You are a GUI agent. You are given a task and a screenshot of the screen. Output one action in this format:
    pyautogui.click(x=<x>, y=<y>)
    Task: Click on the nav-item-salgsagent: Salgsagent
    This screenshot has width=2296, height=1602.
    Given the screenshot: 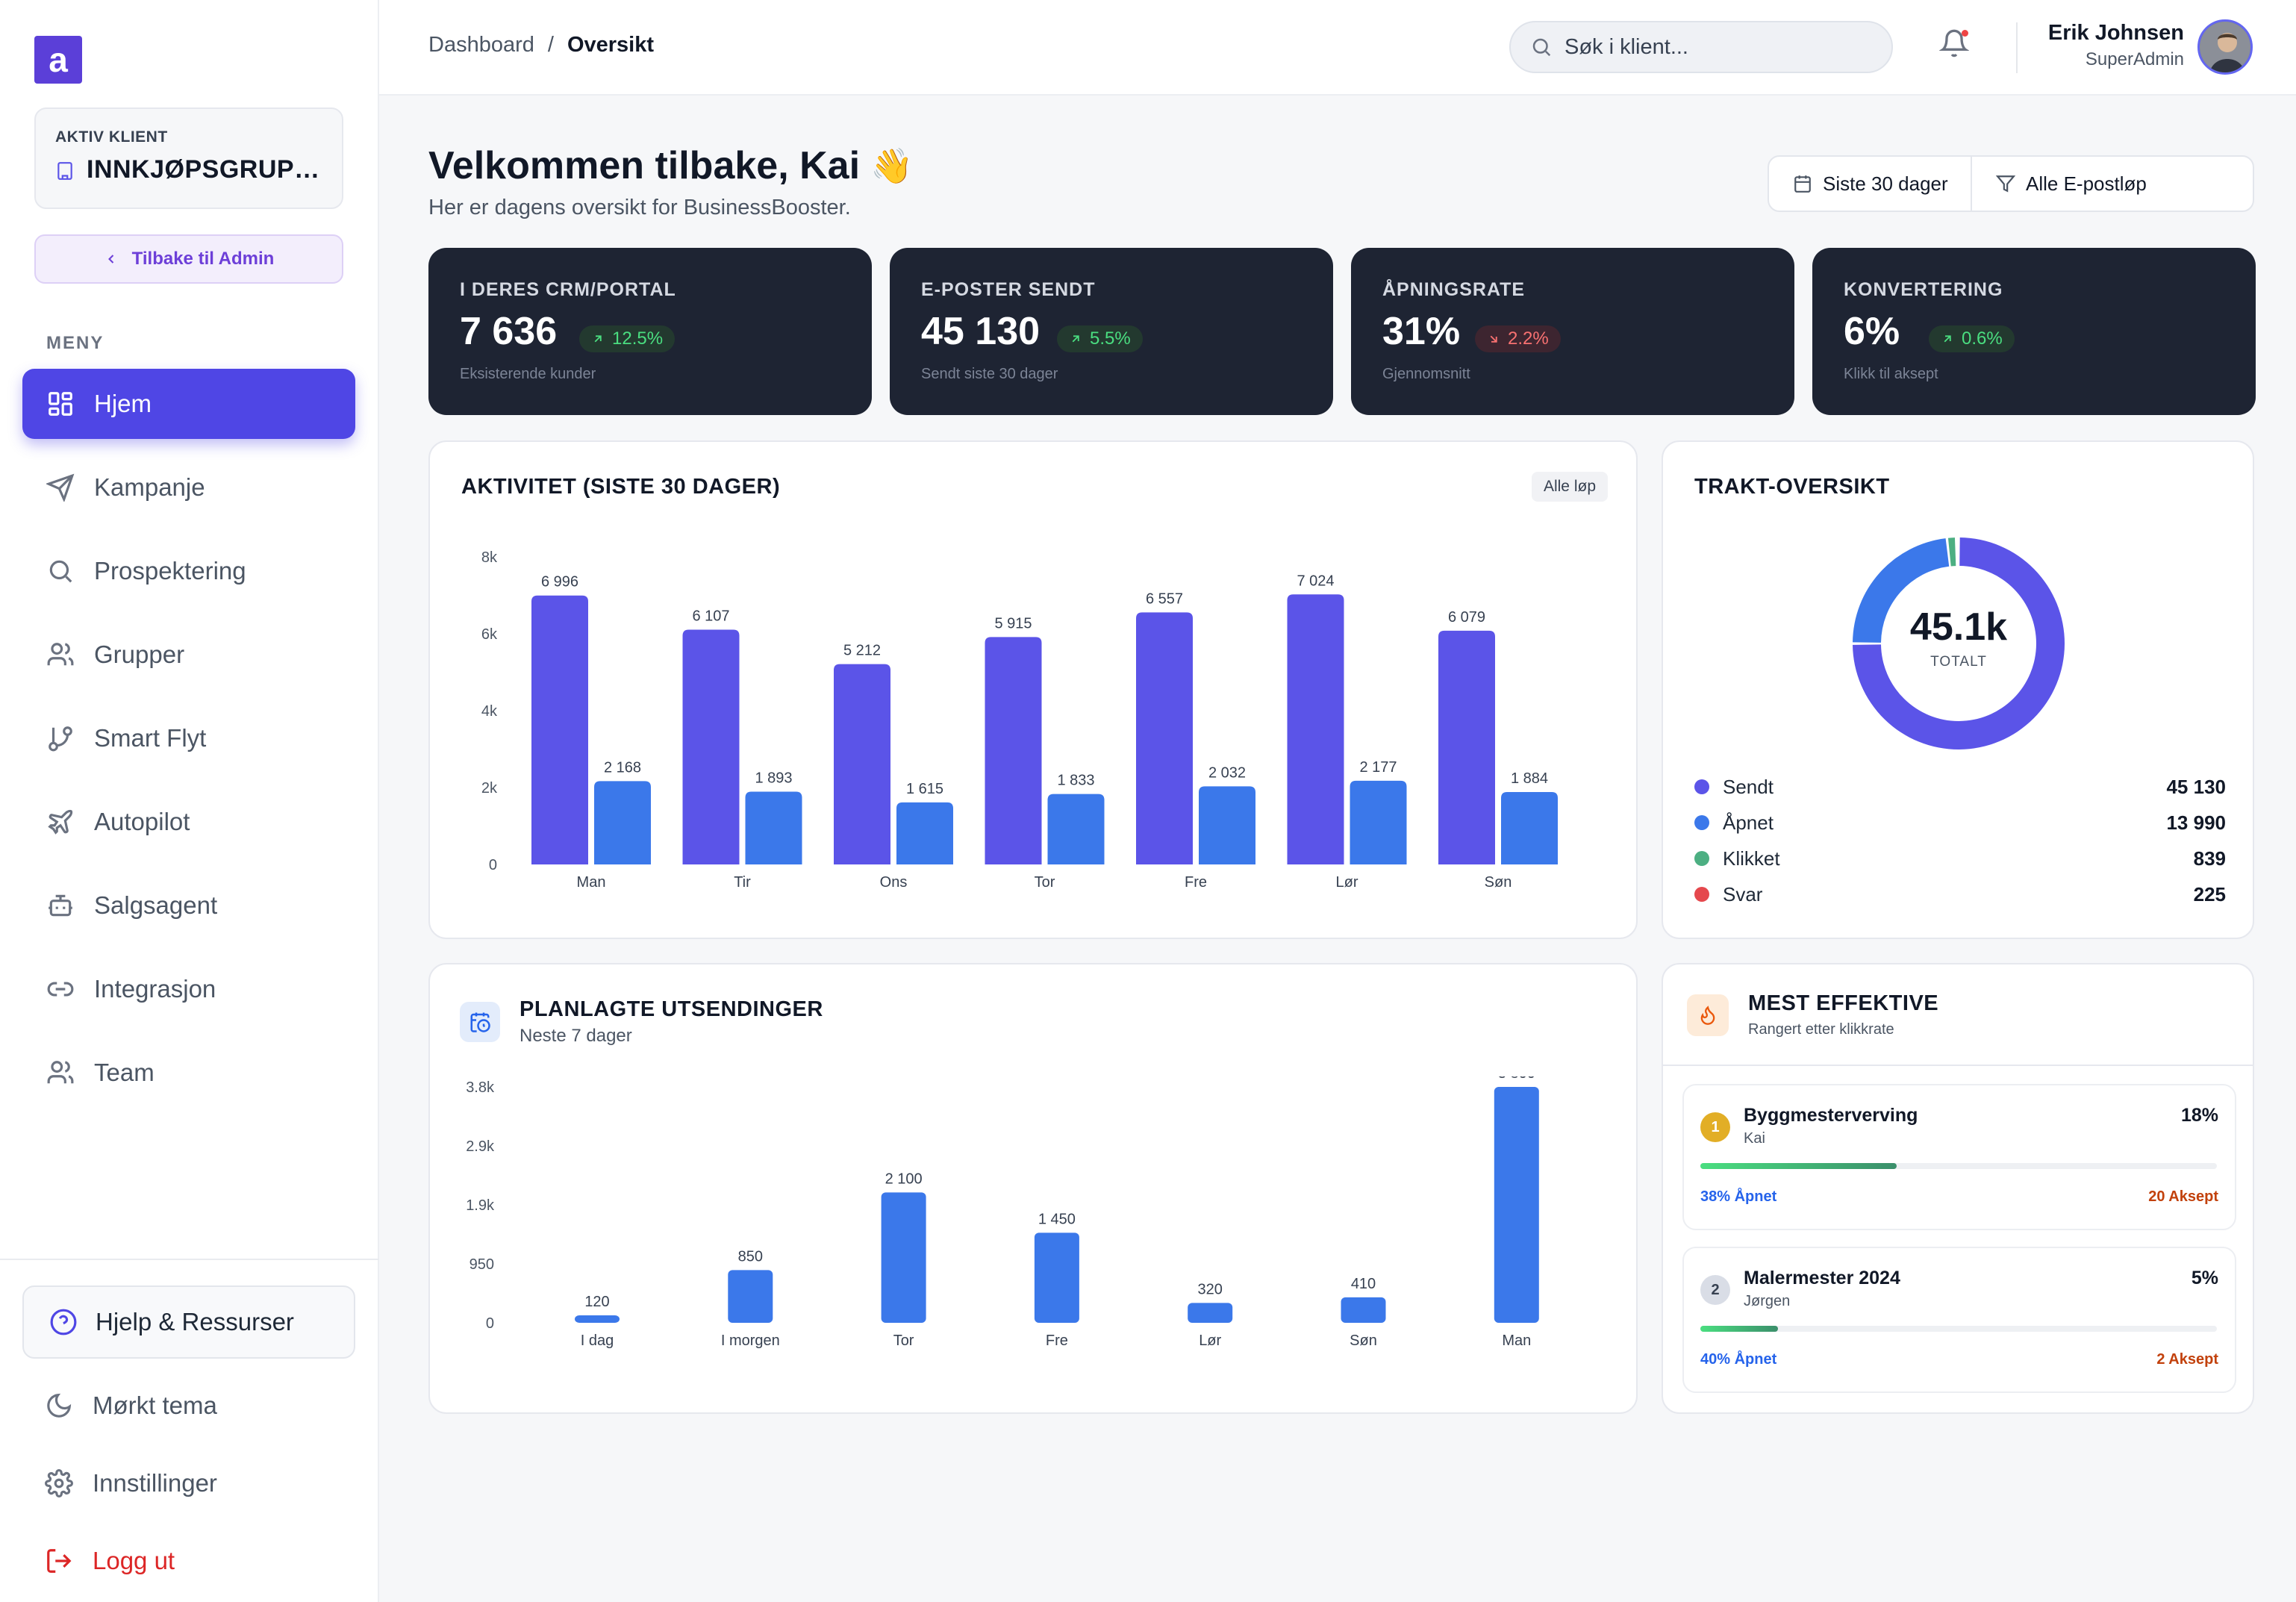 What is the action you would take?
    pyautogui.click(x=188, y=905)
    